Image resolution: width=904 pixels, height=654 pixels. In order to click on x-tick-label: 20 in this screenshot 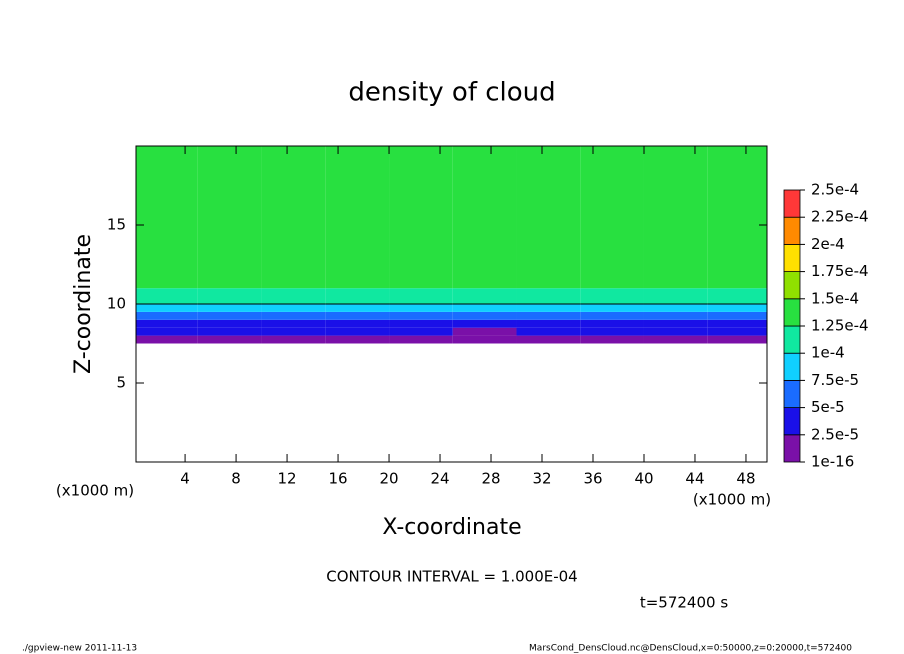, I will do `click(388, 479)`.